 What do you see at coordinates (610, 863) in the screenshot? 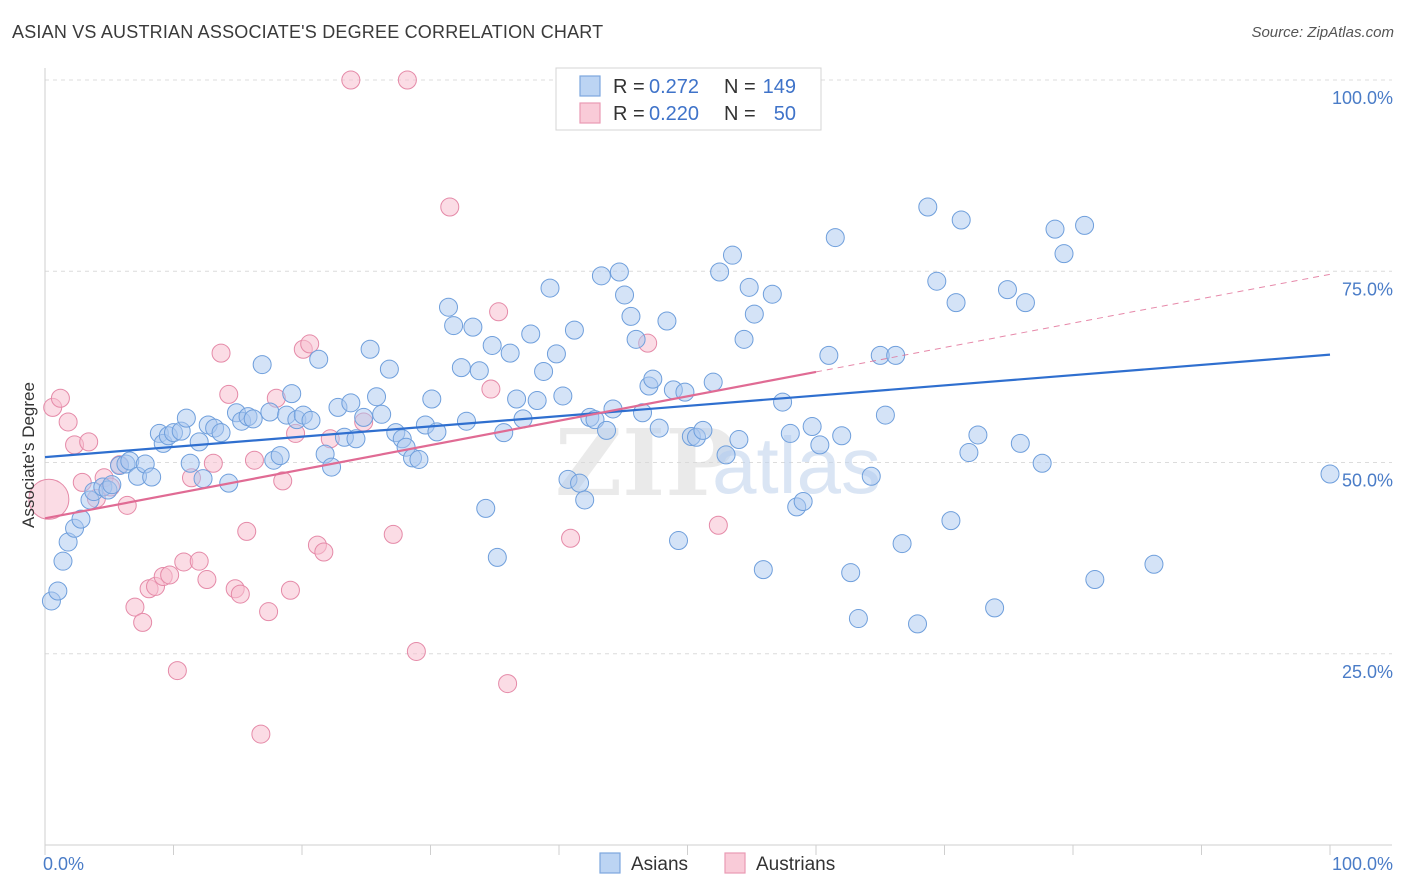
I see `series-legend-swatch-asians` at bounding box center [610, 863].